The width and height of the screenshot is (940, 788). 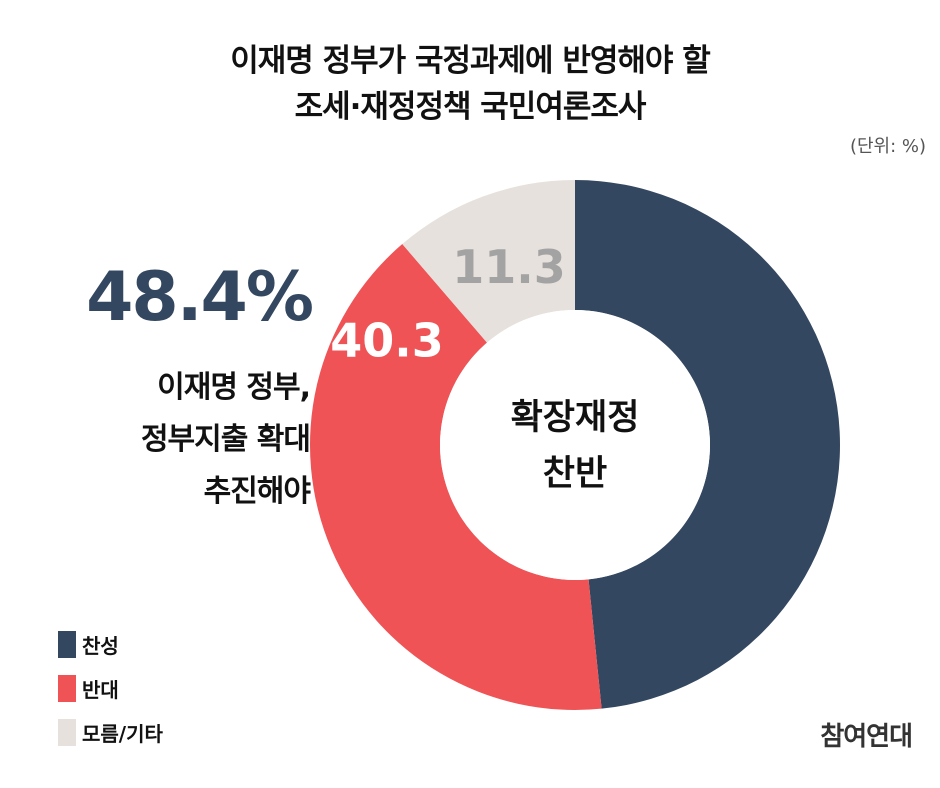 I want to click on donut-hole, so click(x=575, y=445).